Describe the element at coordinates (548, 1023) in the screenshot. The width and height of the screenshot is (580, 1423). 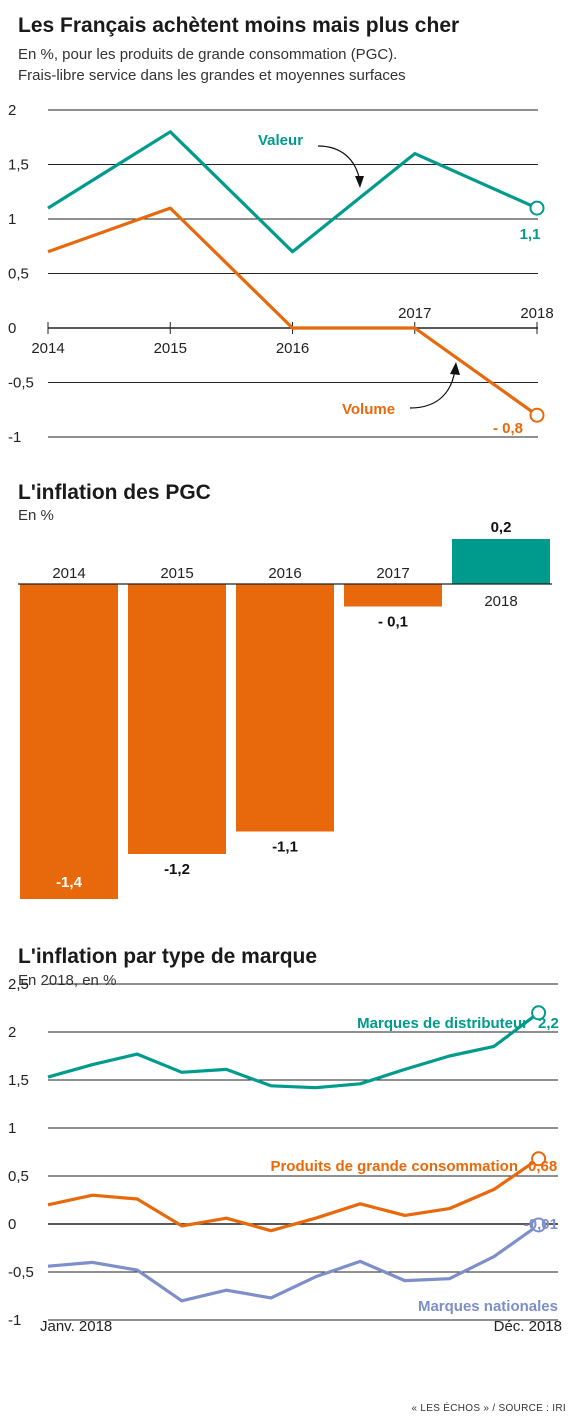
I see `chart3-end-label: 2,2` at that location.